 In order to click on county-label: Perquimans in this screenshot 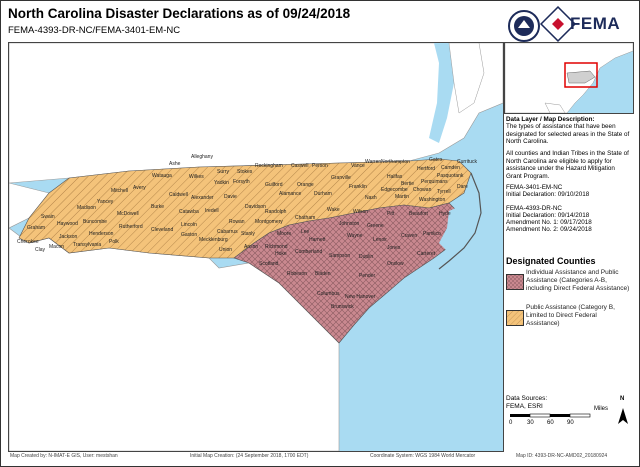, I will do `click(434, 182)`.